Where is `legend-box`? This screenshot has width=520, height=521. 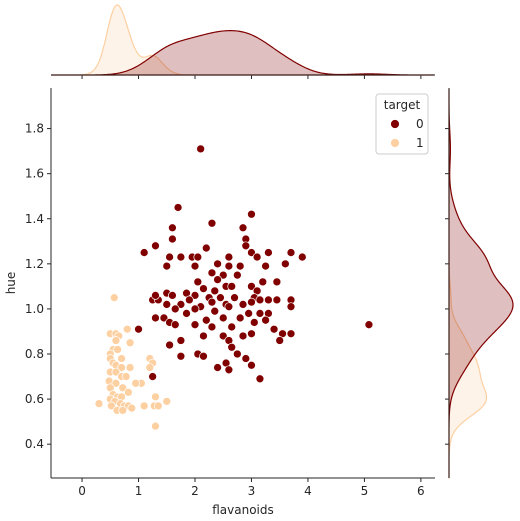
legend-box is located at coordinates (402, 124).